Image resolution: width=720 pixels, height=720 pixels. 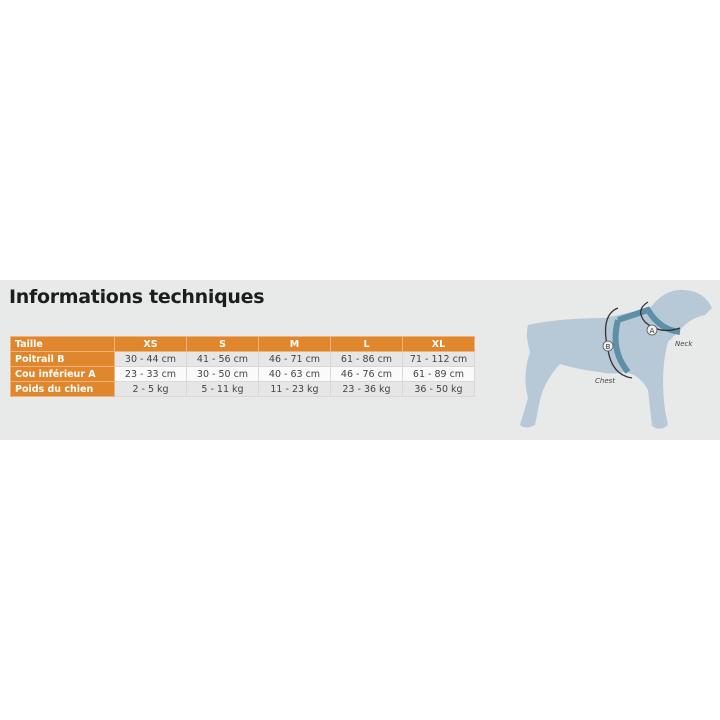 What do you see at coordinates (294, 344) in the screenshot?
I see `header-cell: M` at bounding box center [294, 344].